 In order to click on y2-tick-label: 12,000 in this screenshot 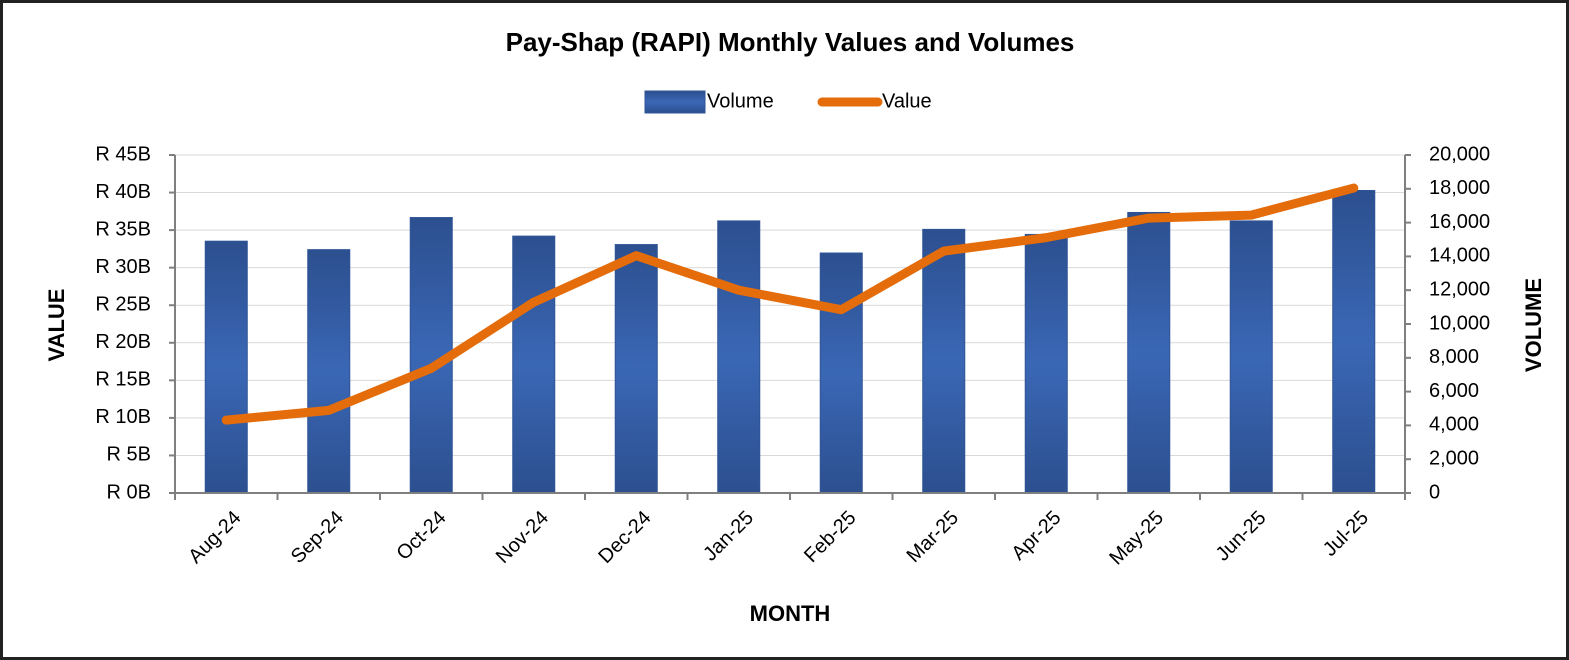, I will do `click(1459, 289)`.